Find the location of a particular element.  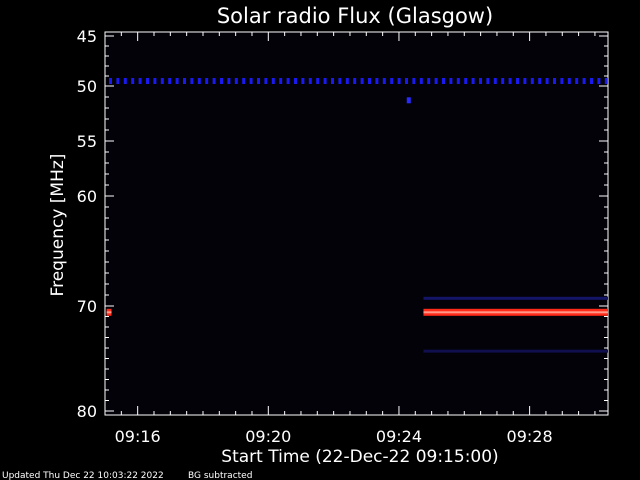

x-tick-label: 09:20 is located at coordinates (268, 436).